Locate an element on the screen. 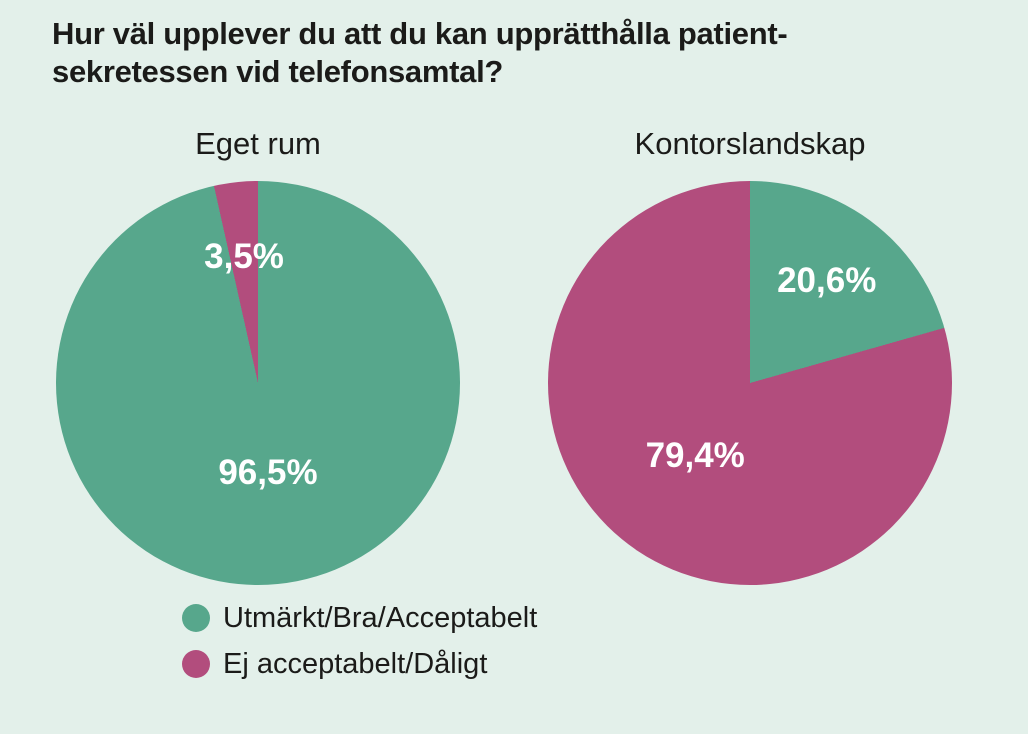  legend-label-negative: Ej acceptabelt/Dåligt is located at coordinates (355, 664).